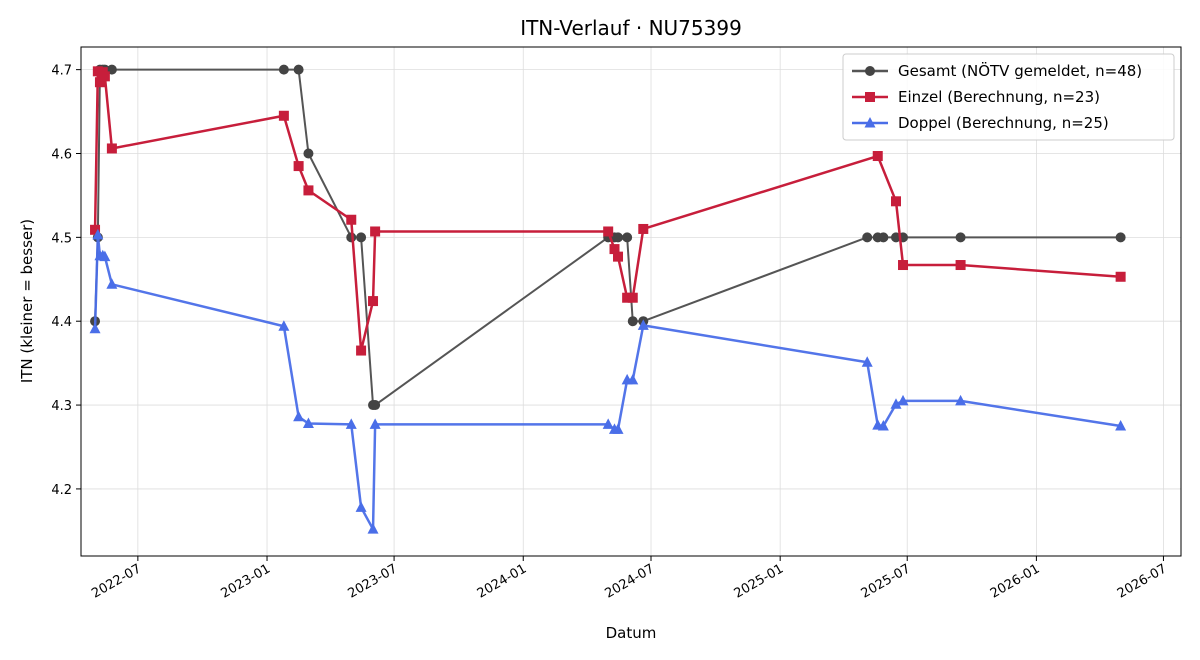 The width and height of the screenshot is (1200, 660). I want to click on legend-item: Einzel (Berechnung, n=23), so click(976, 97).